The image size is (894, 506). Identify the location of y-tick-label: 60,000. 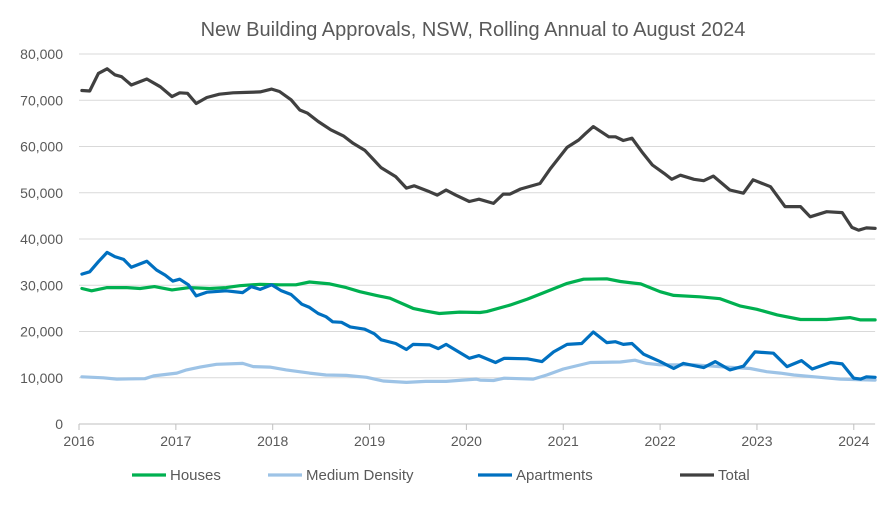
(41, 147).